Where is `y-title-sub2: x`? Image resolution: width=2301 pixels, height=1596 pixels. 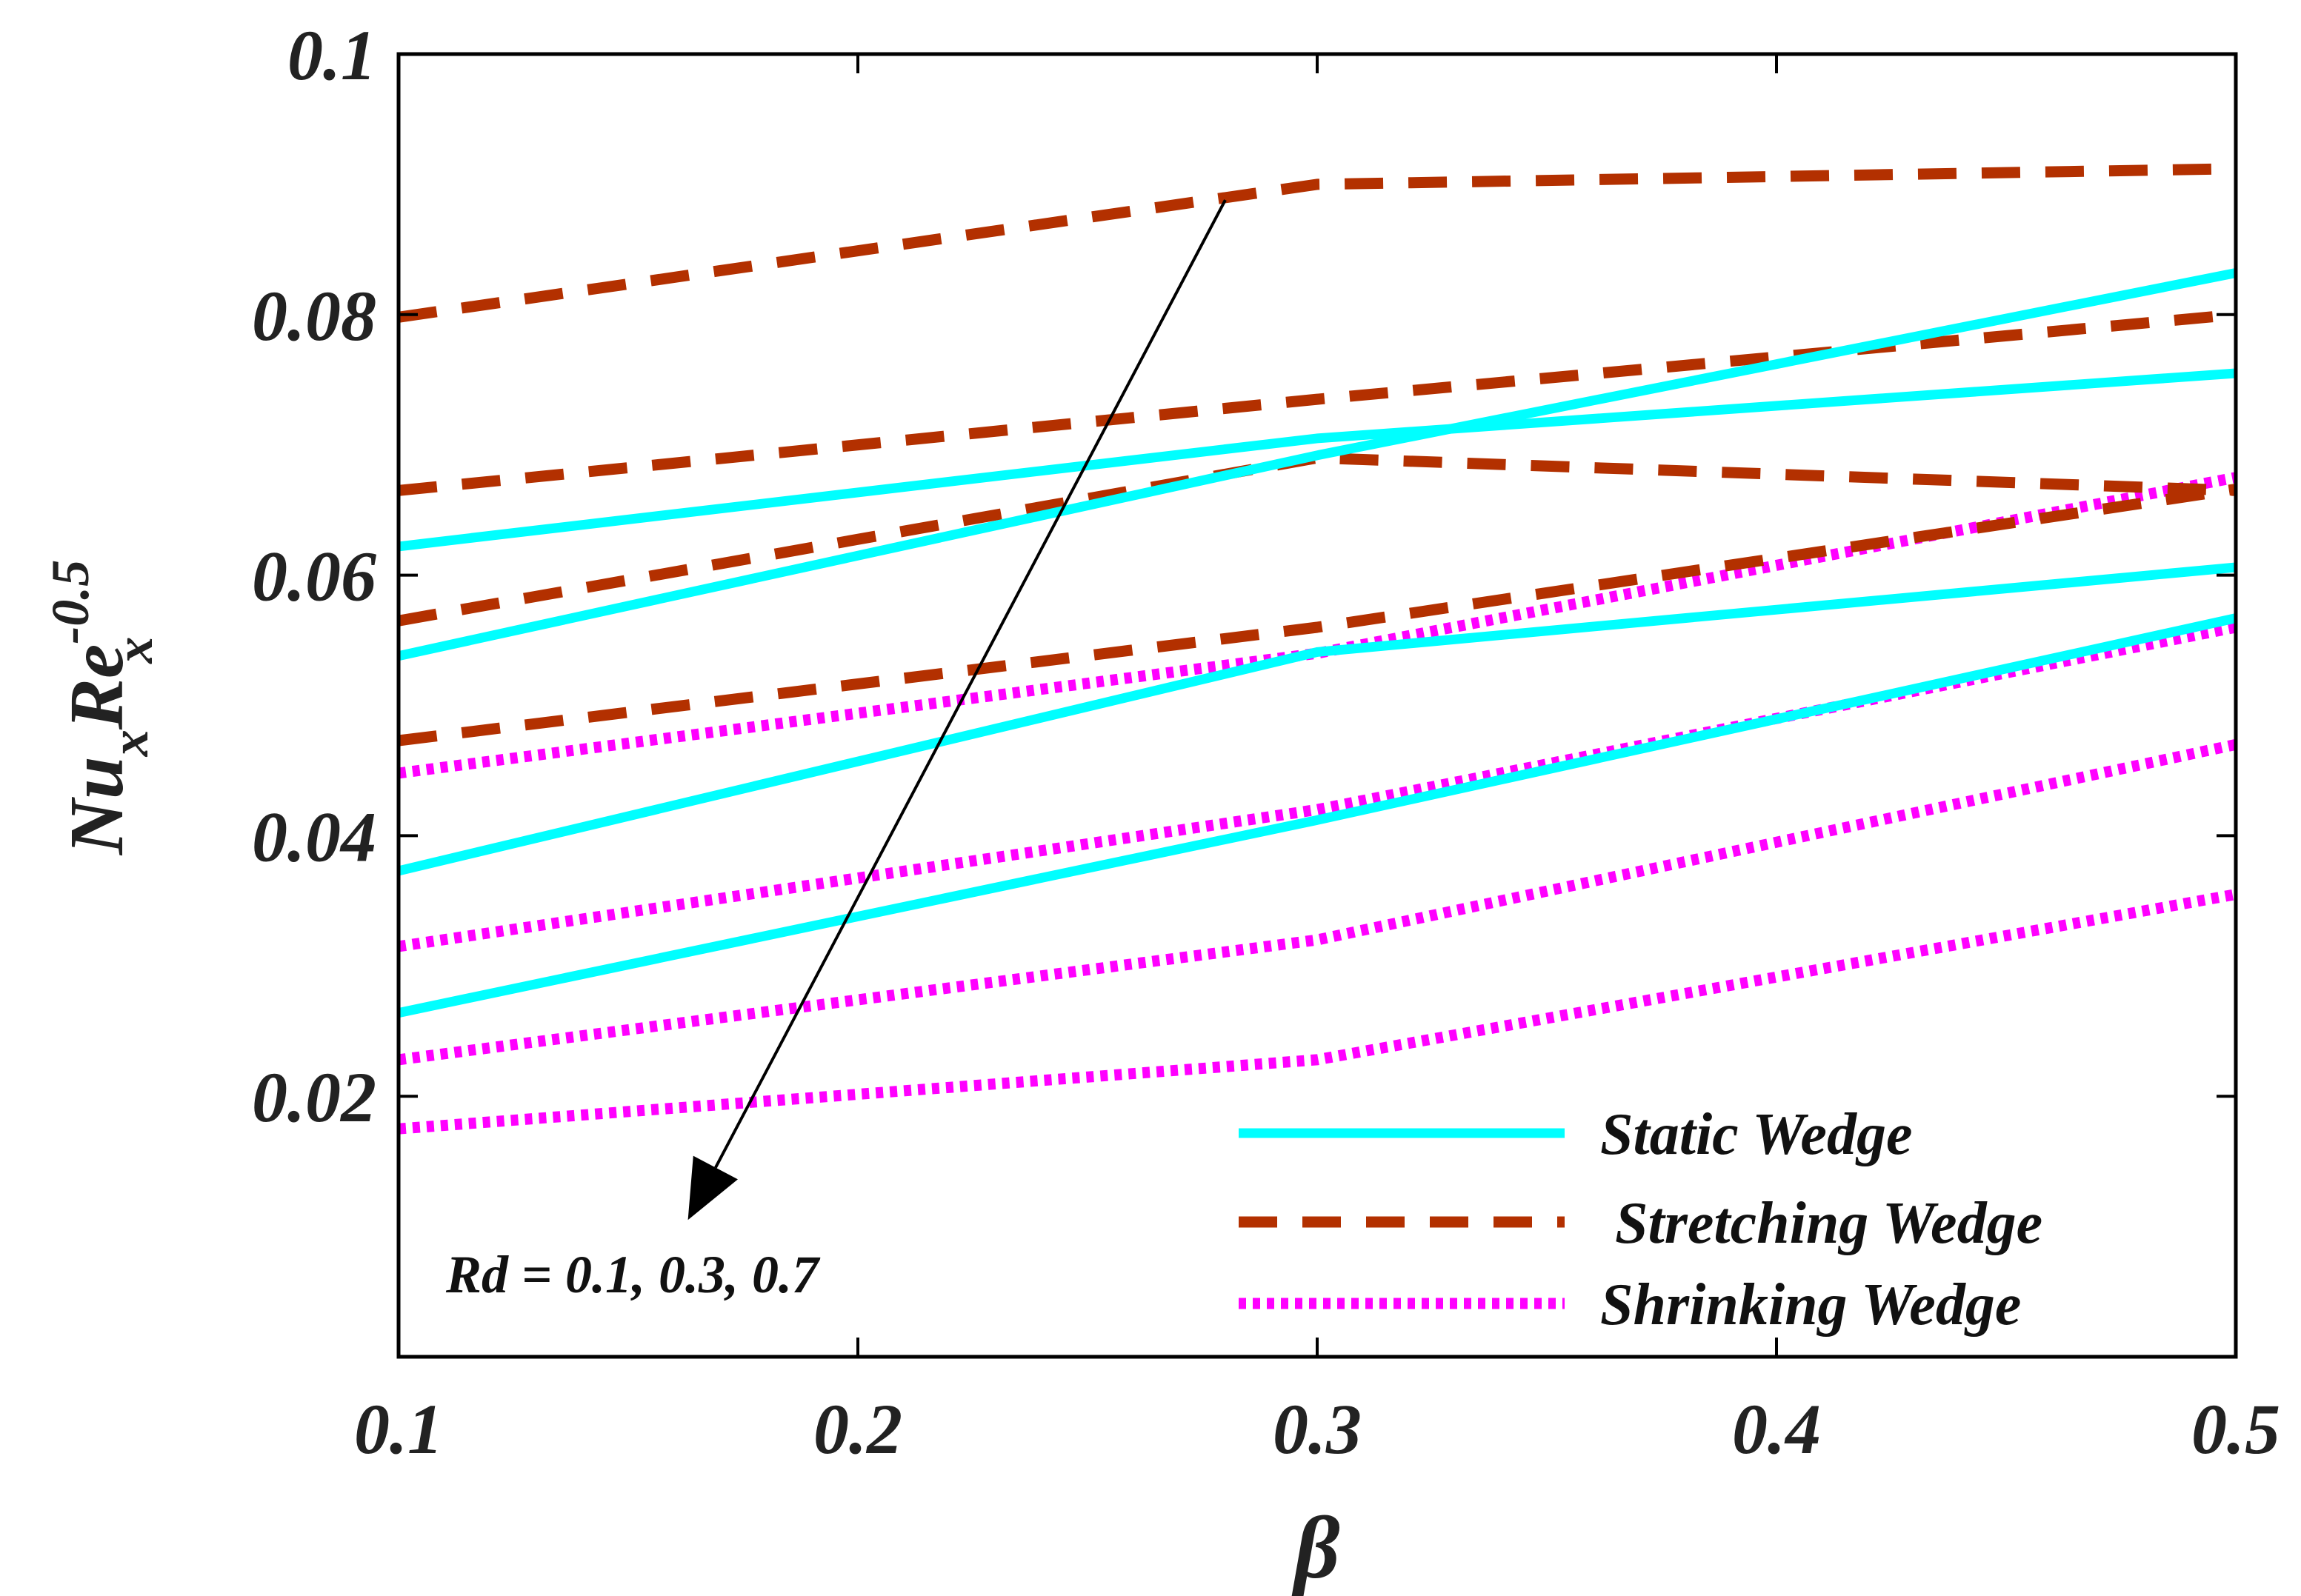
y-title-sub2: x is located at coordinates (134, 650).